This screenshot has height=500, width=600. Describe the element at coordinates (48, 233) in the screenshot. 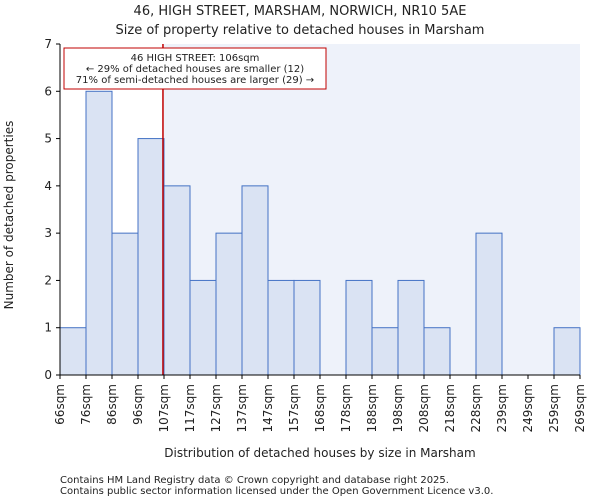

I see `y-tick-label-3: 3` at that location.